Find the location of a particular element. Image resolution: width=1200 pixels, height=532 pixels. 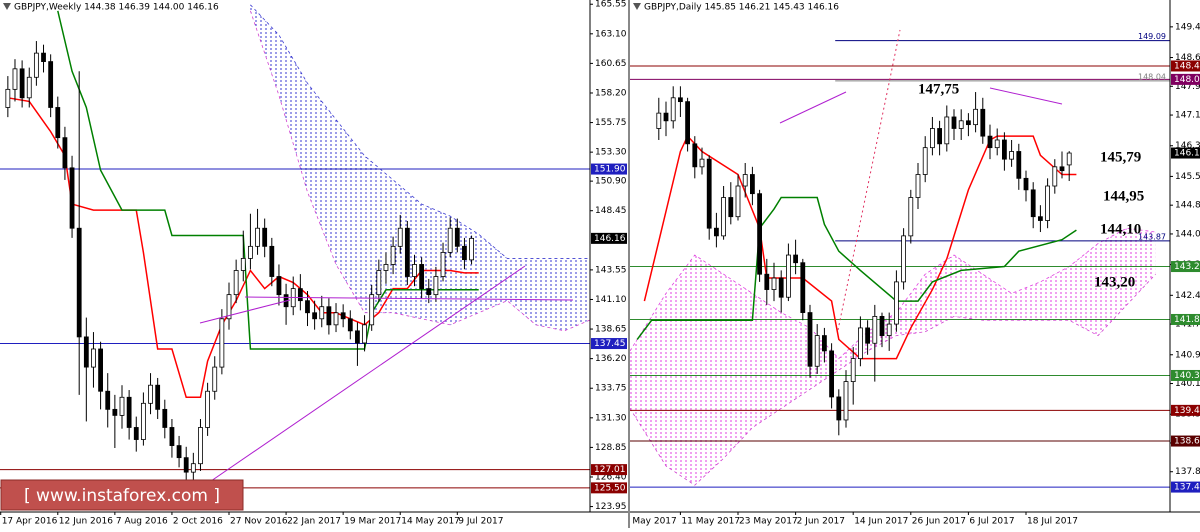

x-tick-label: 17 Apr 2016 is located at coordinates (30, 522).